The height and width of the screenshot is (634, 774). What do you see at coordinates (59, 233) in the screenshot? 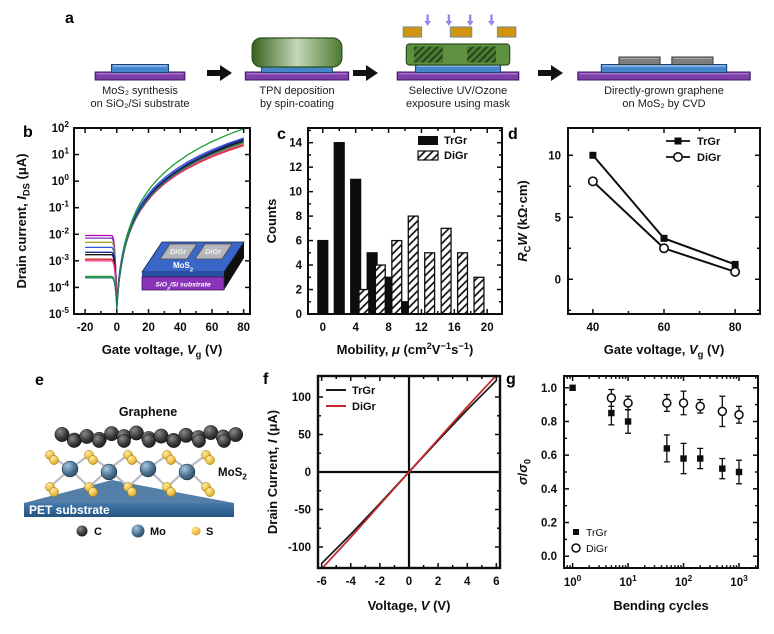
I see `svg-text: 10⁻²` at bounding box center [59, 233].